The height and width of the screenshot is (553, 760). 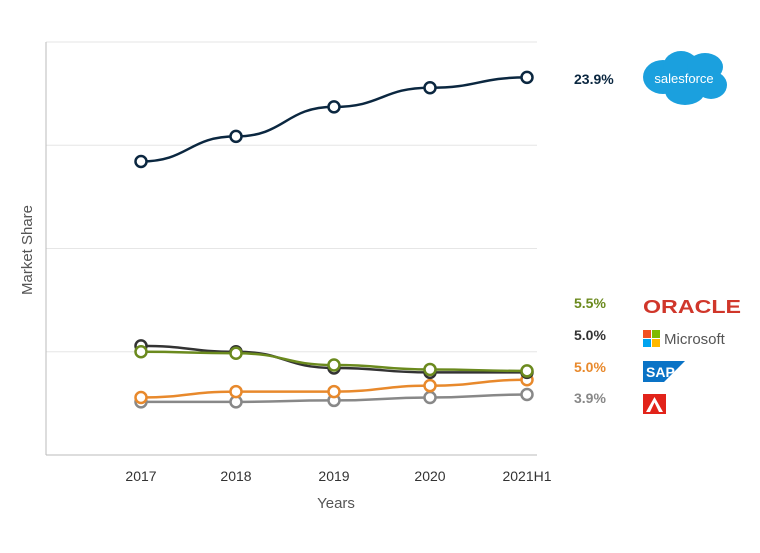 I want to click on x-tick-label: 2020, so click(x=429, y=476).